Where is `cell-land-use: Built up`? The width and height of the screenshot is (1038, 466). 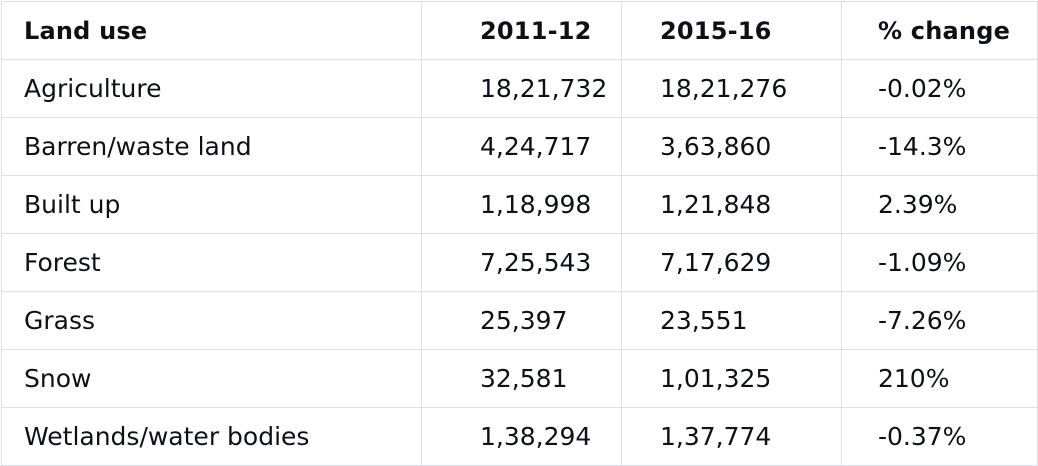 cell-land-use: Built up is located at coordinates (211, 204).